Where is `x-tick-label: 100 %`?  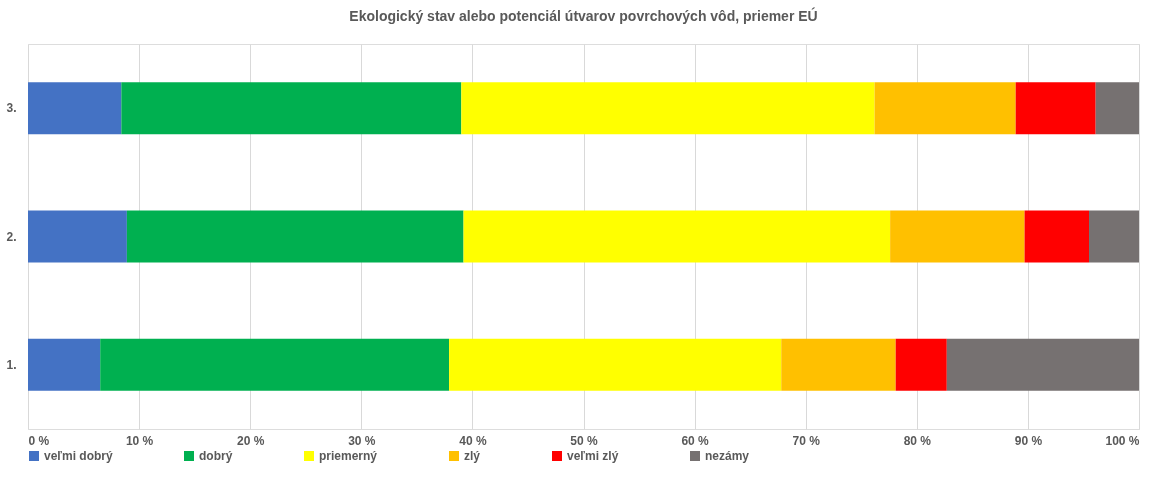 x-tick-label: 100 % is located at coordinates (1122, 440).